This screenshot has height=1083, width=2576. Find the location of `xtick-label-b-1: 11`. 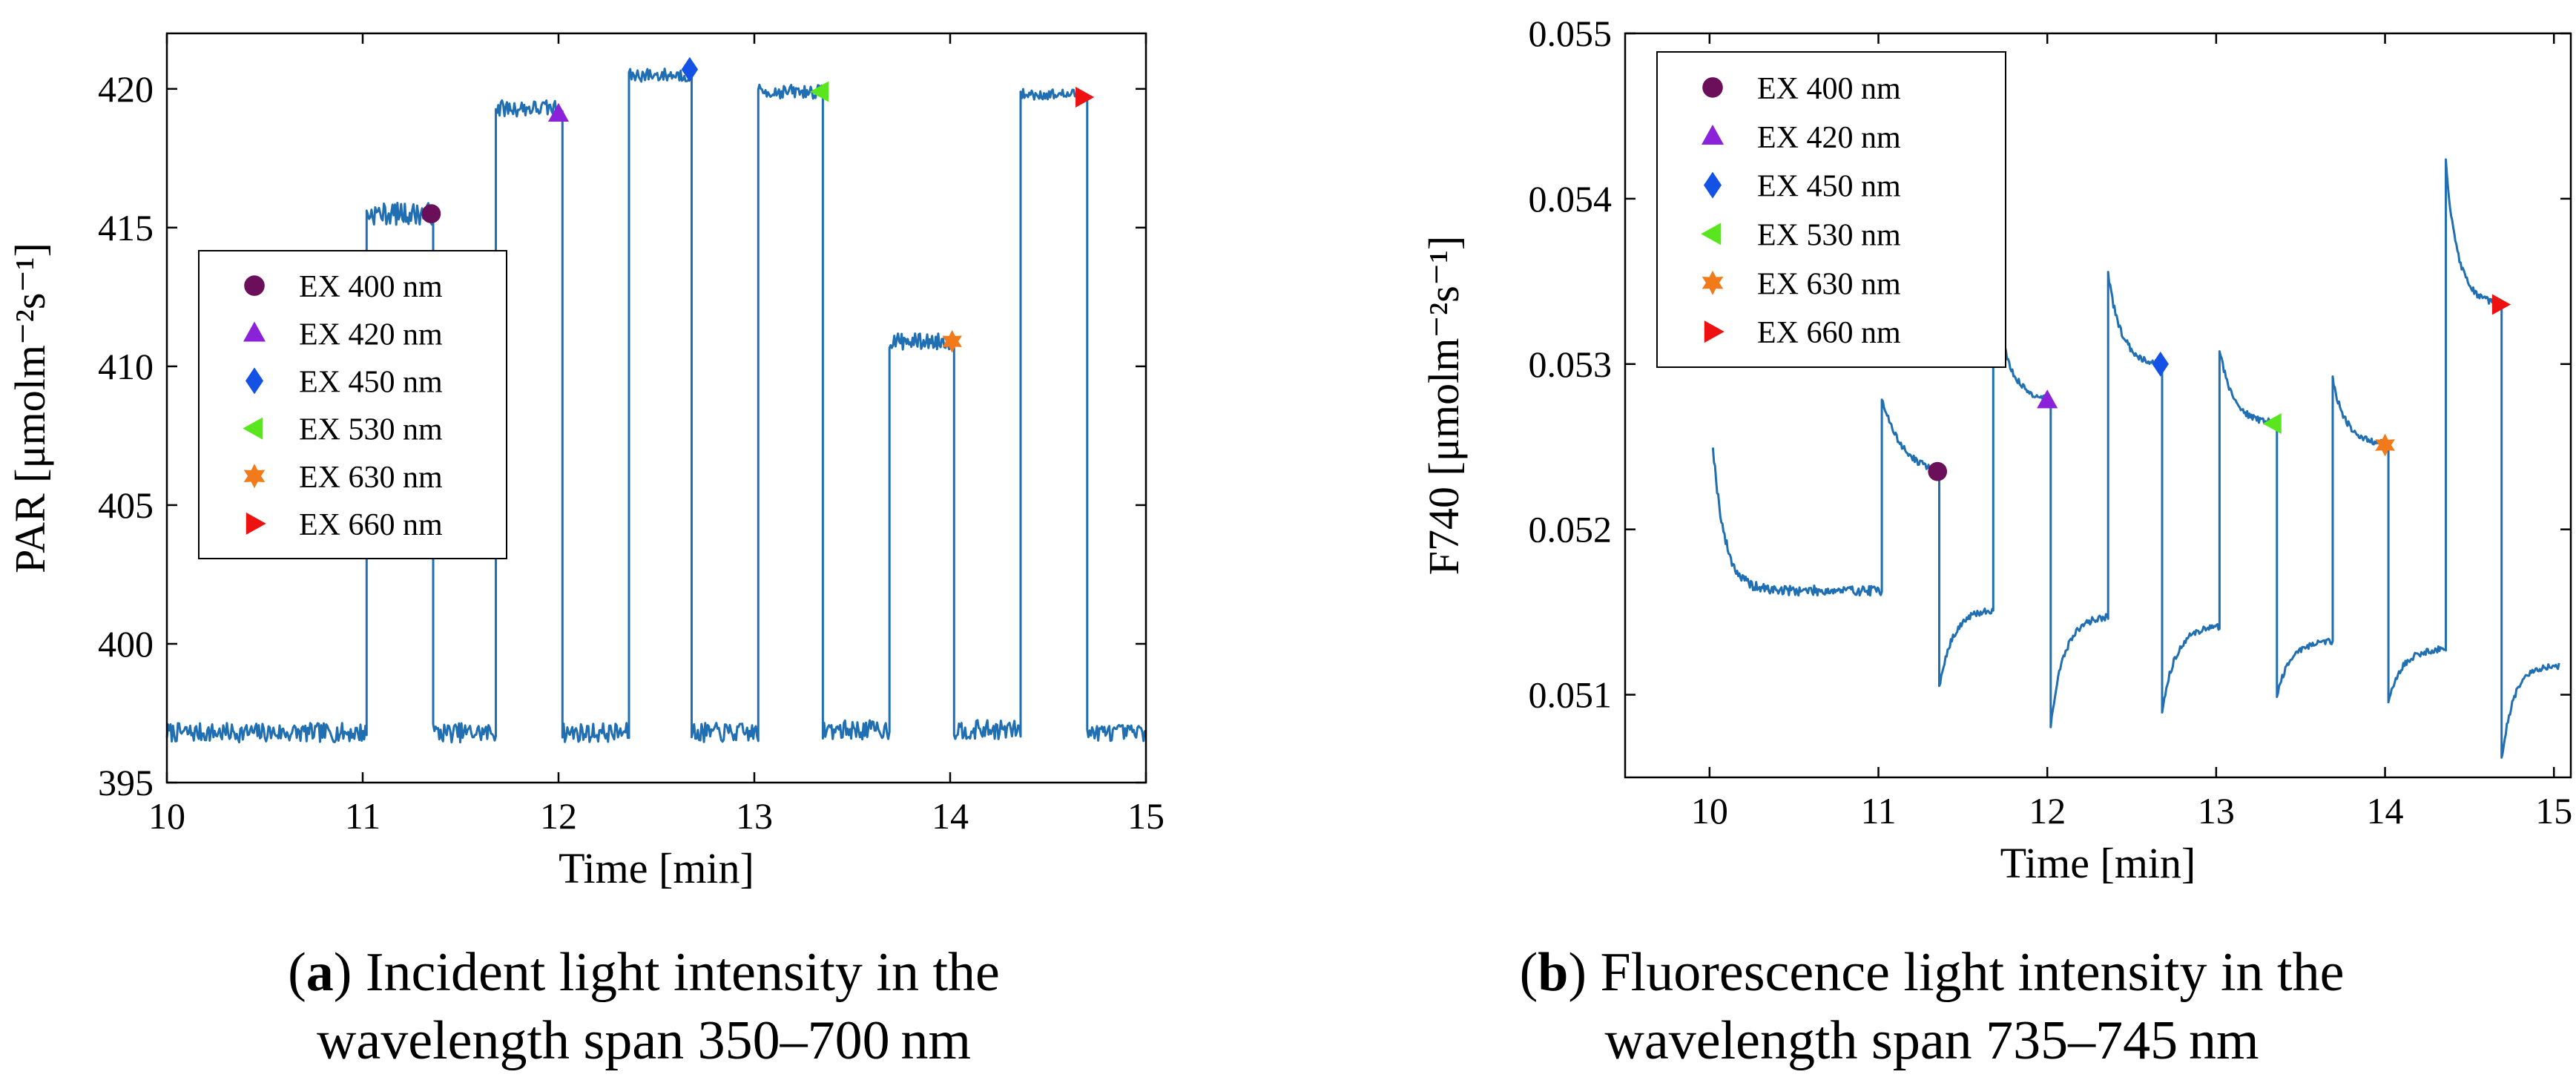

xtick-label-b-1: 11 is located at coordinates (1878, 811).